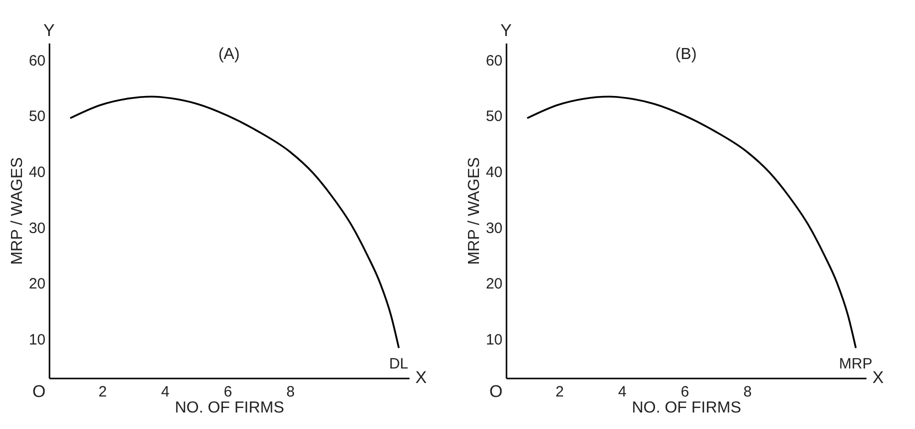 The image size is (915, 429). I want to click on chart-title: (B), so click(686, 54).